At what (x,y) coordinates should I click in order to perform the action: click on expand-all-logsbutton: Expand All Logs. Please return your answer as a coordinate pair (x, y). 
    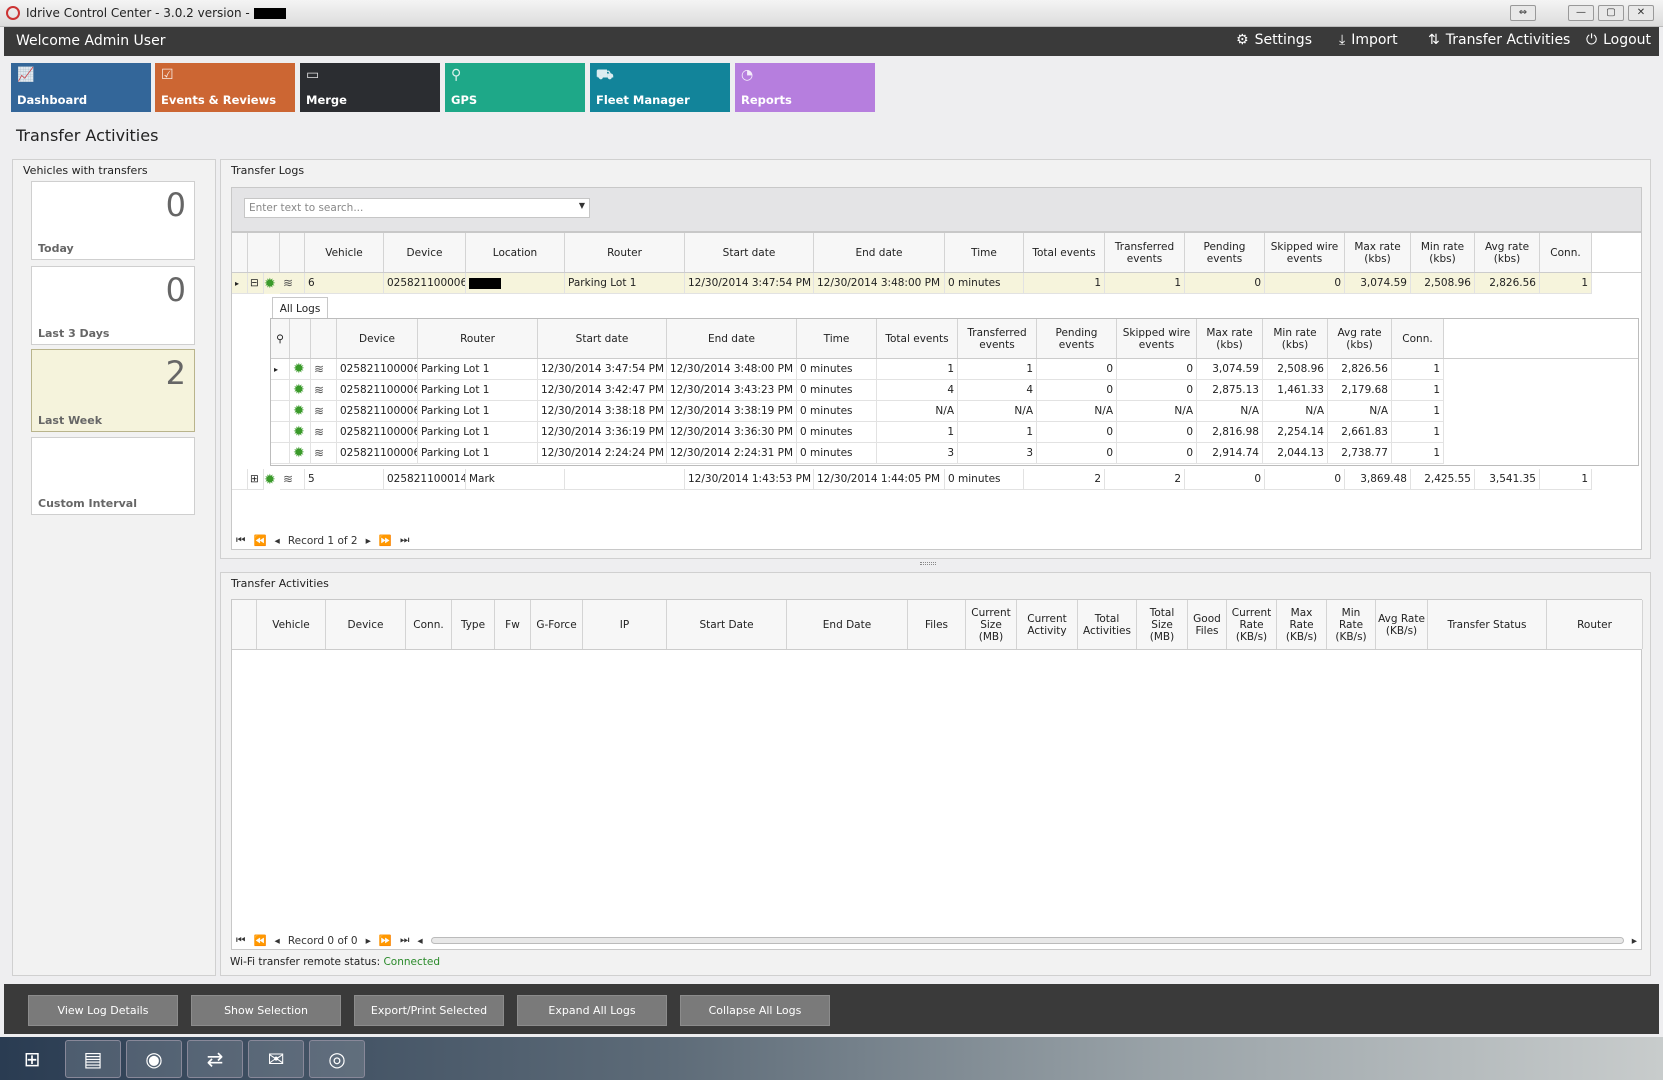
    Looking at the image, I should click on (592, 1010).